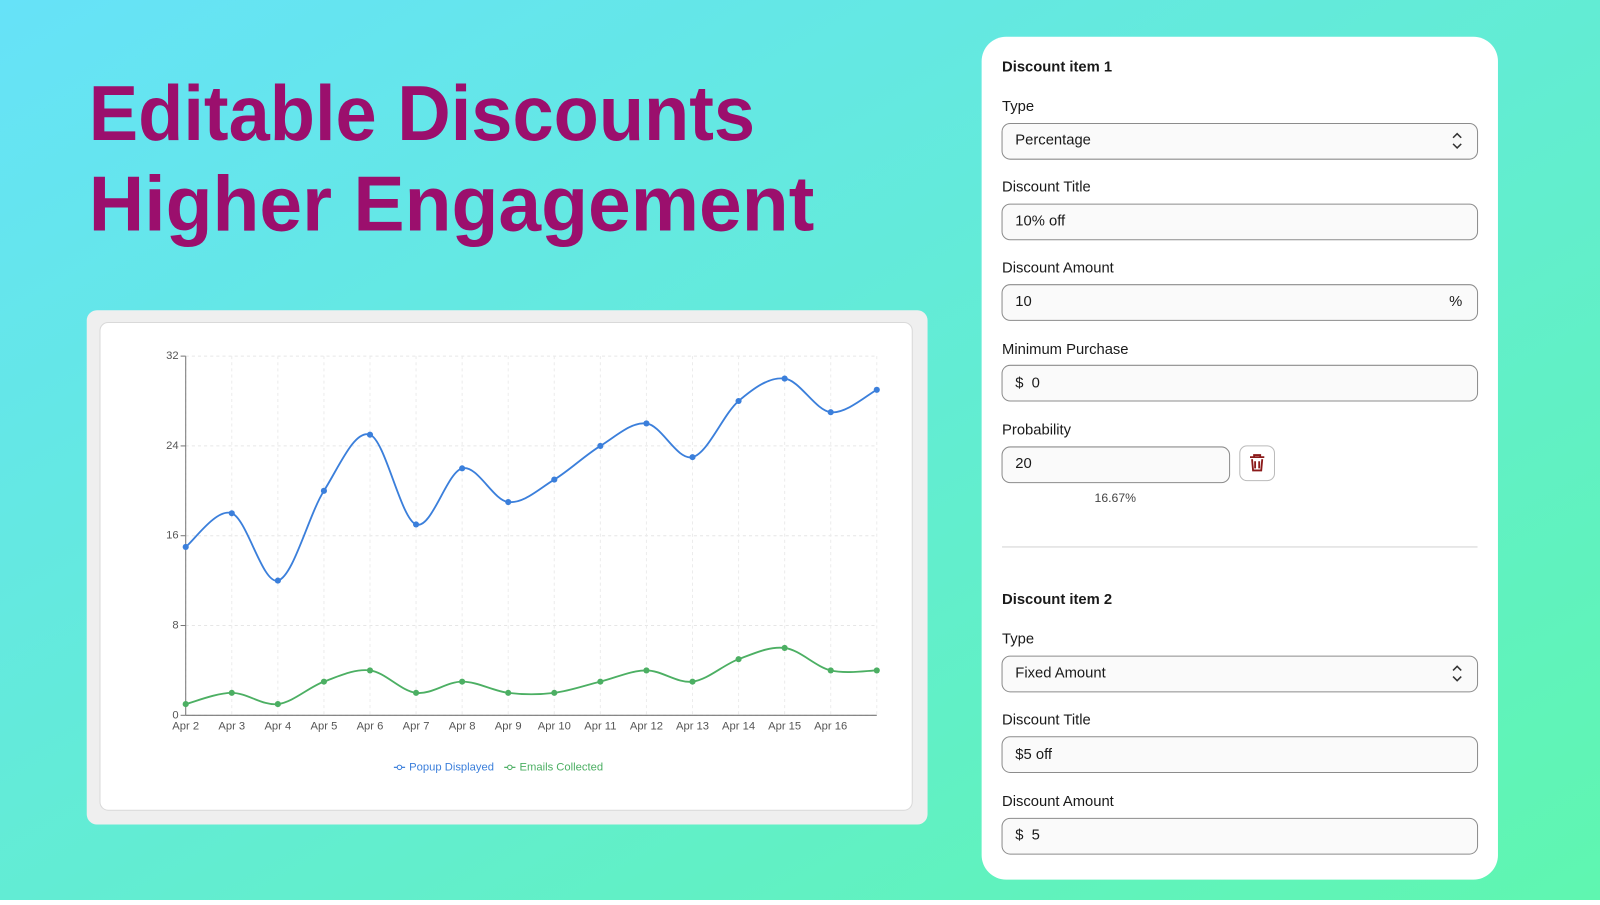 This screenshot has width=1600, height=905. I want to click on y-tick-label: 0, so click(175, 715).